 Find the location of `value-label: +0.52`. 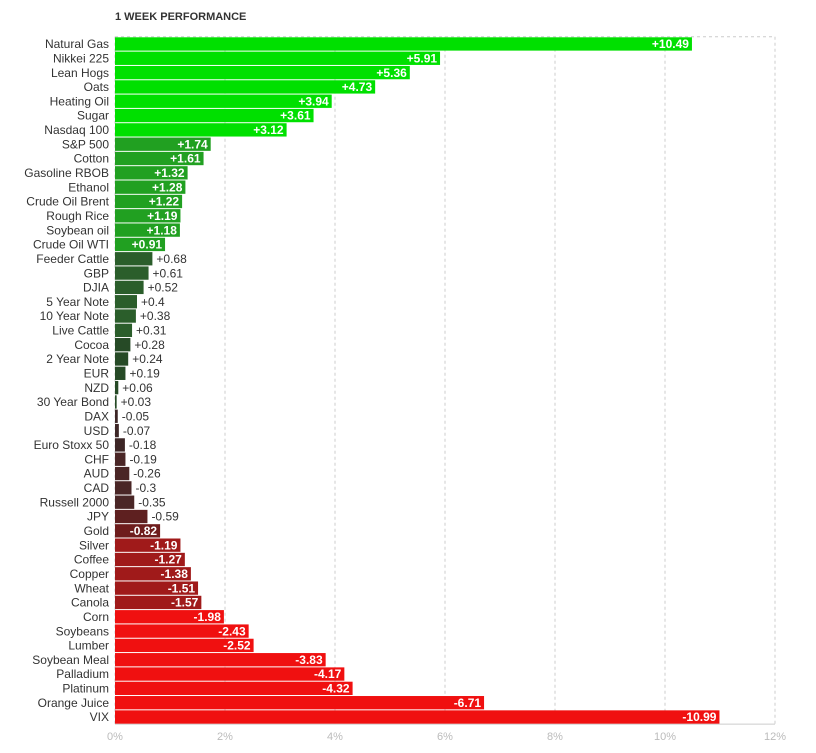

value-label: +0.52 is located at coordinates (163, 288).